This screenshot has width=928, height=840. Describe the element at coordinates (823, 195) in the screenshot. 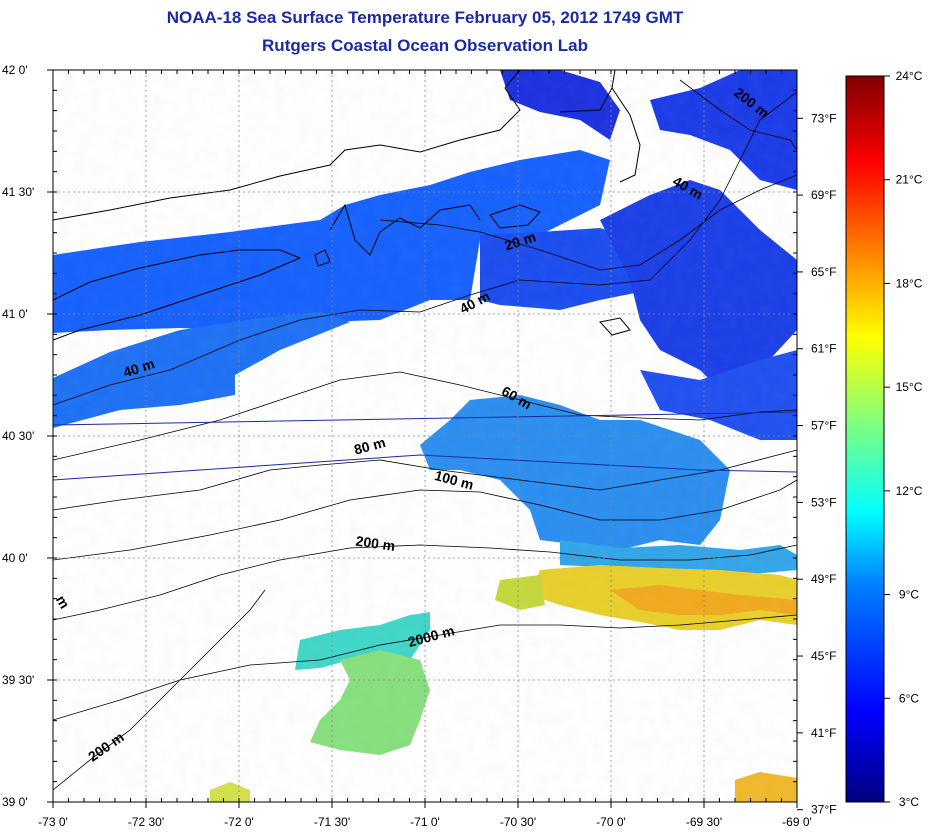

I see `fahrenheit-tick-label: 69°F` at that location.